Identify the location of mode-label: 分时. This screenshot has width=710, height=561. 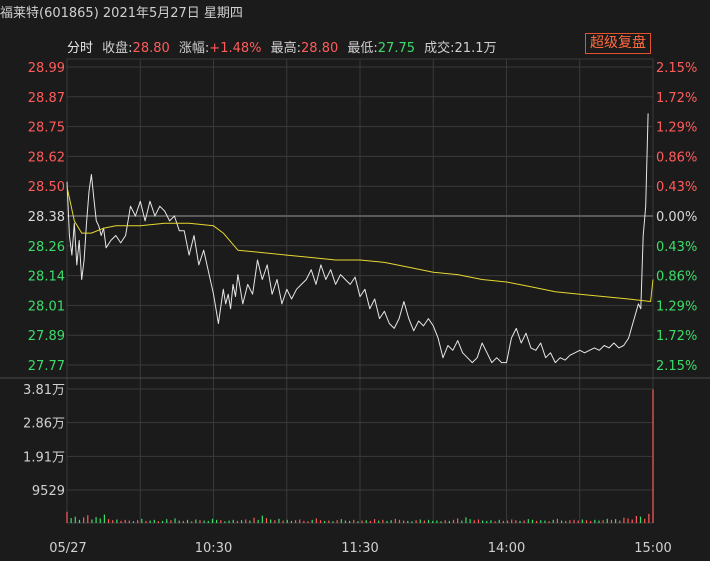
(80, 48).